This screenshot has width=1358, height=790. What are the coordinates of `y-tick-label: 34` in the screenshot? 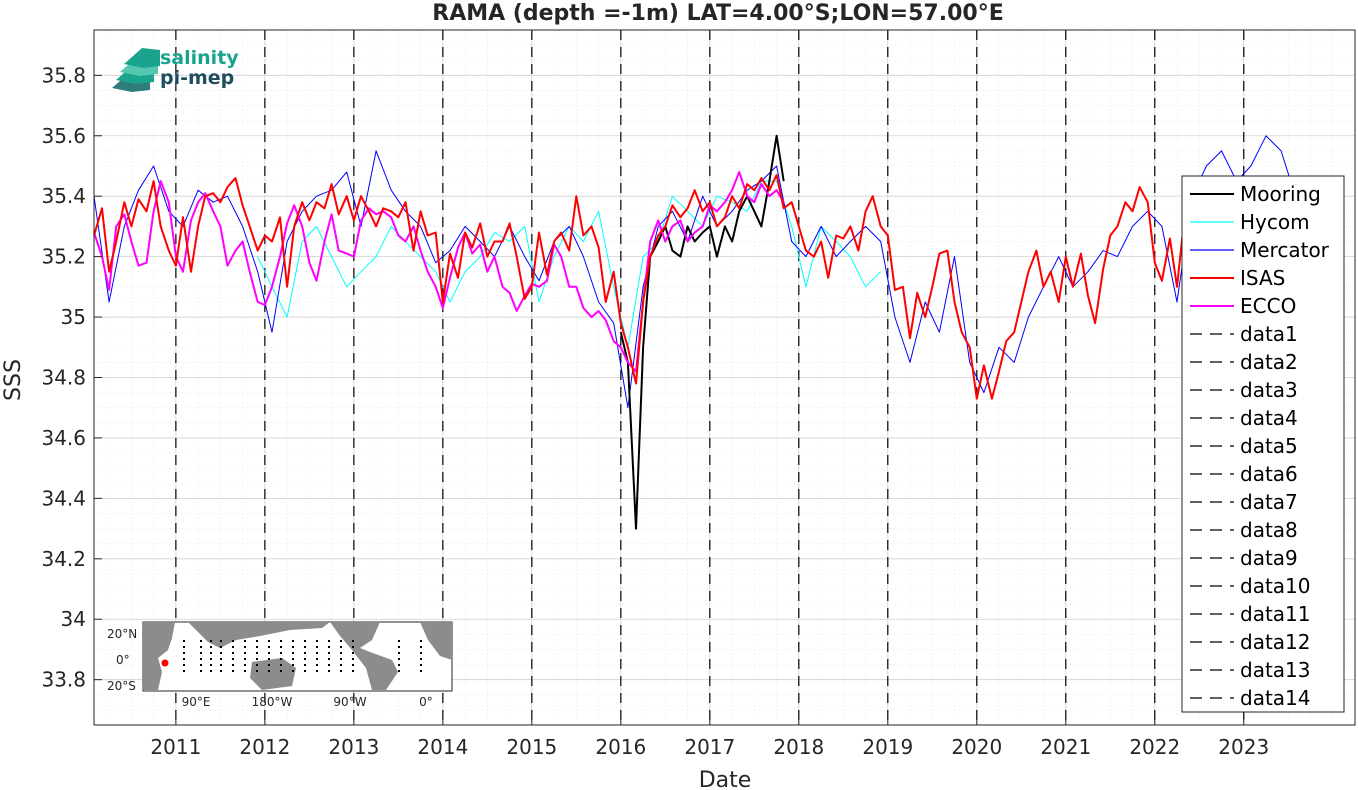 It's located at (73, 619).